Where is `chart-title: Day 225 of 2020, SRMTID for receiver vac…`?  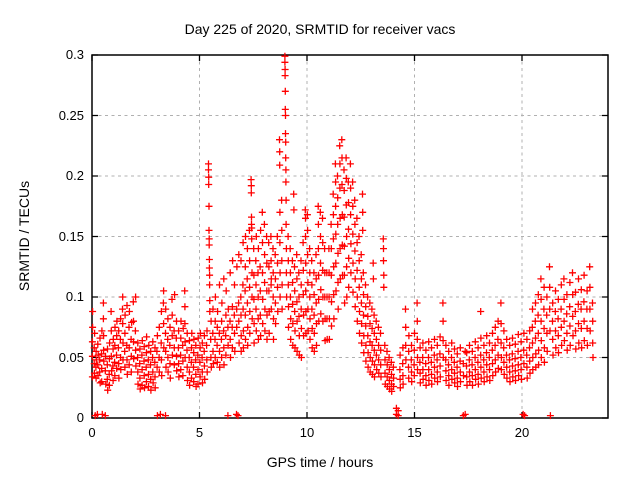 chart-title: Day 225 of 2020, SRMTID for receiver vac… is located at coordinates (320, 29).